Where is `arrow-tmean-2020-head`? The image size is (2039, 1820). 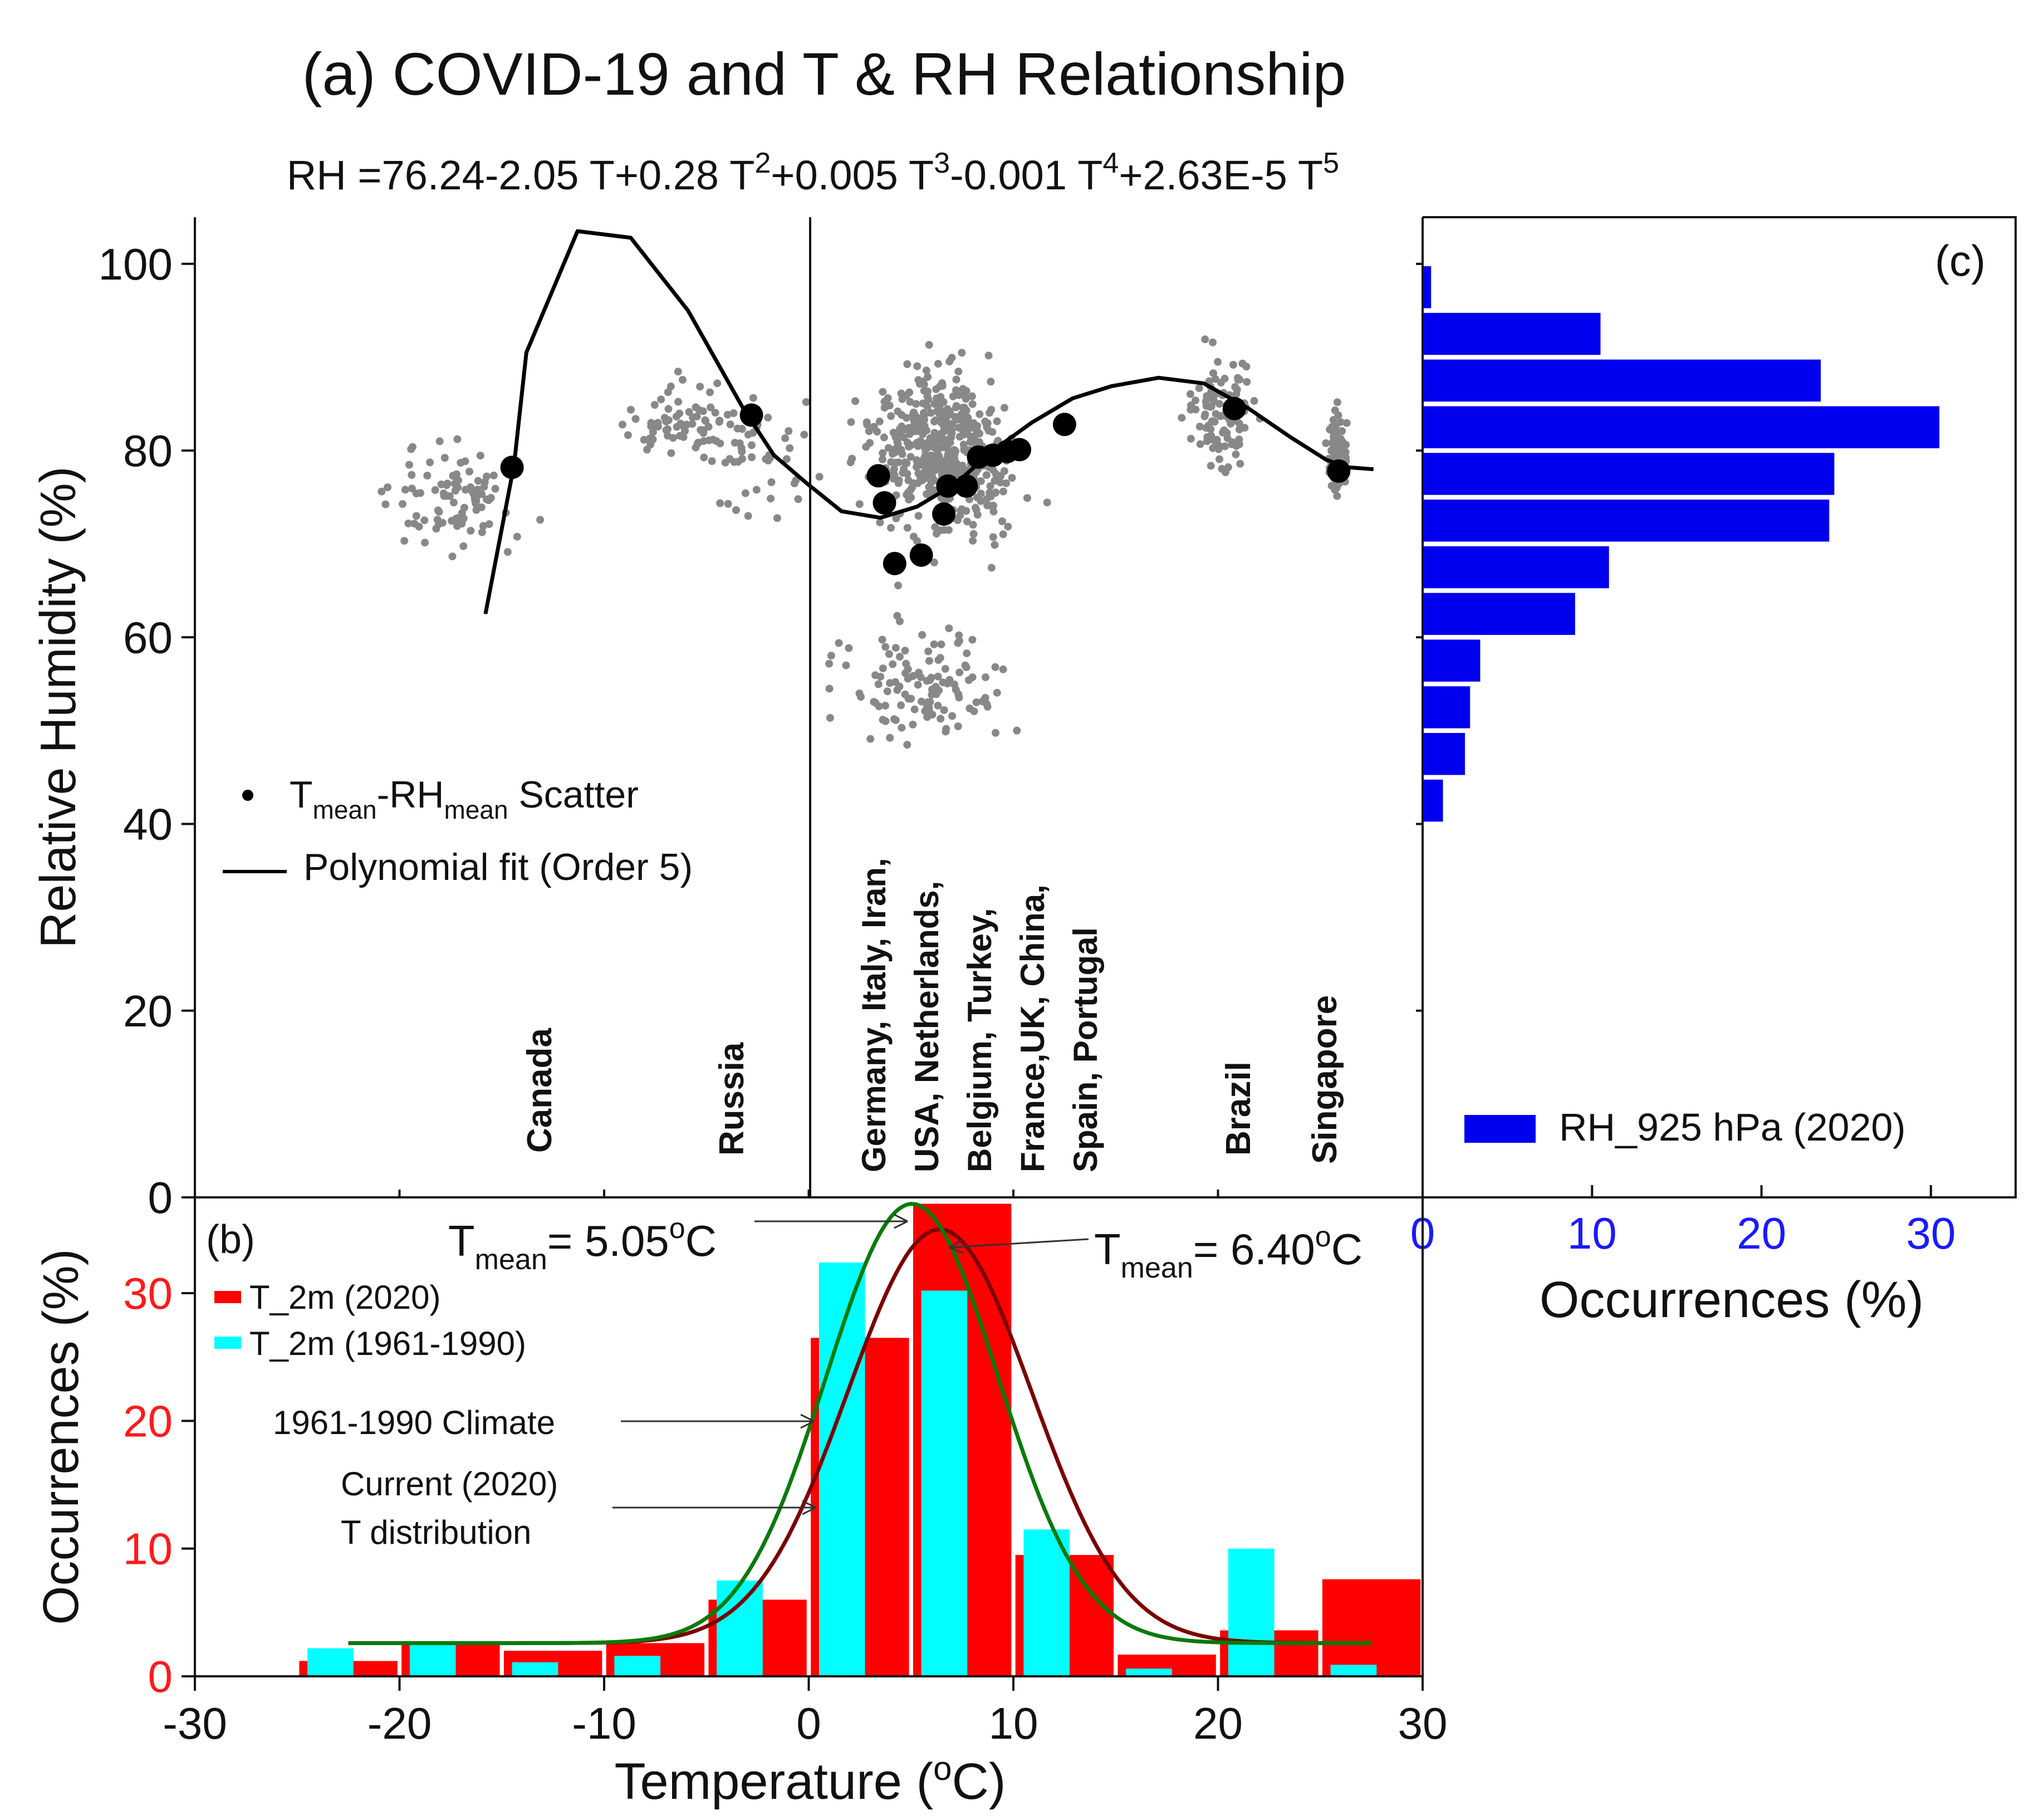 arrow-tmean-2020-head is located at coordinates (956, 1246).